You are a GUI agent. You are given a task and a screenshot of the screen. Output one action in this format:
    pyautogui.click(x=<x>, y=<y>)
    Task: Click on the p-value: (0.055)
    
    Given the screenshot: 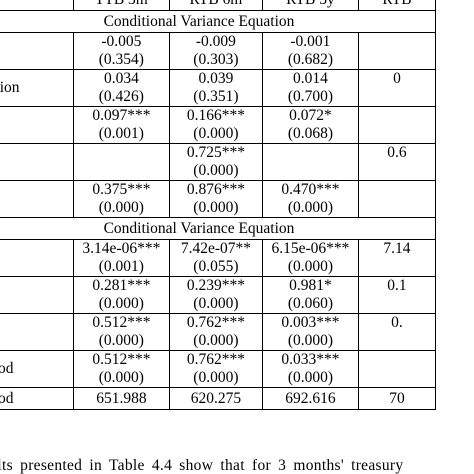 What is the action you would take?
    pyautogui.click(x=216, y=266)
    